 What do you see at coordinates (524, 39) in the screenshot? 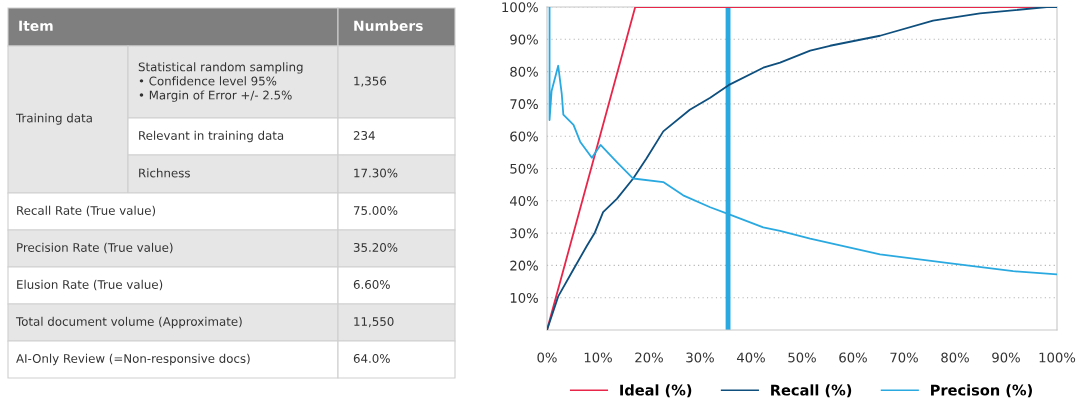
I see `y-tick-label: 90%` at bounding box center [524, 39].